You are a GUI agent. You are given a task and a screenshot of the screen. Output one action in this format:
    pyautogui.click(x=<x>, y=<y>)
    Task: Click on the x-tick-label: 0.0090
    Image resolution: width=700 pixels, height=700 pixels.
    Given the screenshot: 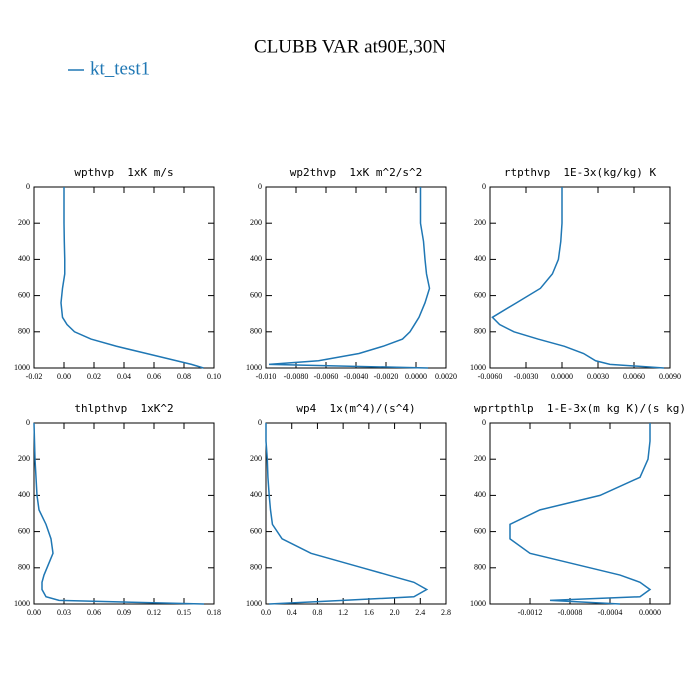 What is the action you would take?
    pyautogui.click(x=670, y=376)
    